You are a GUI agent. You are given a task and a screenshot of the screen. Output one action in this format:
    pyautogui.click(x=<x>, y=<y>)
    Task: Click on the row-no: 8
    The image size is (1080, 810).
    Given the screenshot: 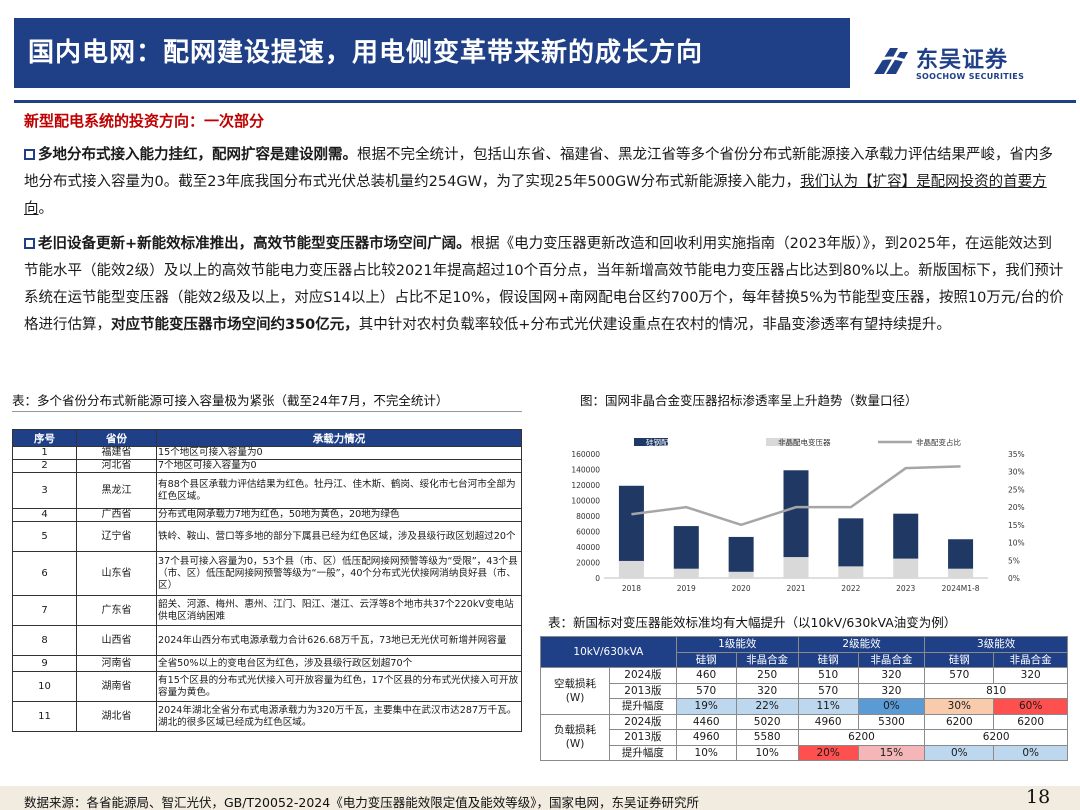 What is the action you would take?
    pyautogui.click(x=44, y=640)
    